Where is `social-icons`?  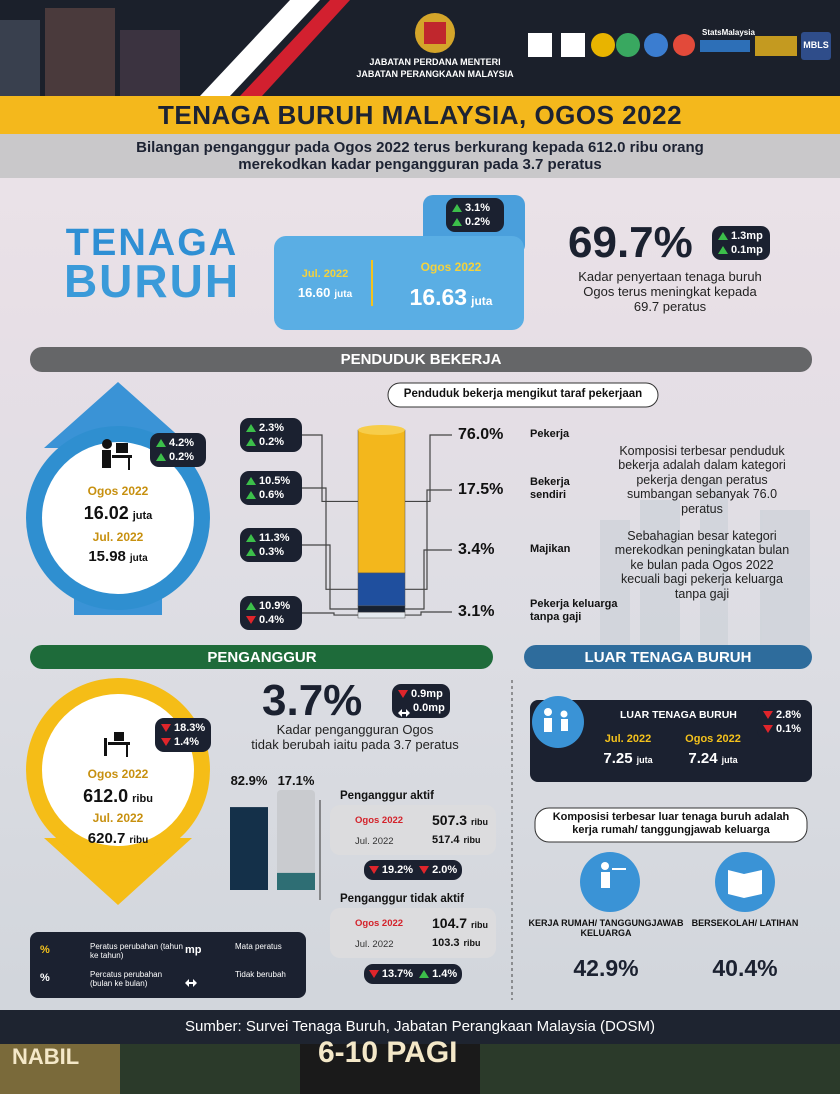
social-icons is located at coordinates (725, 46).